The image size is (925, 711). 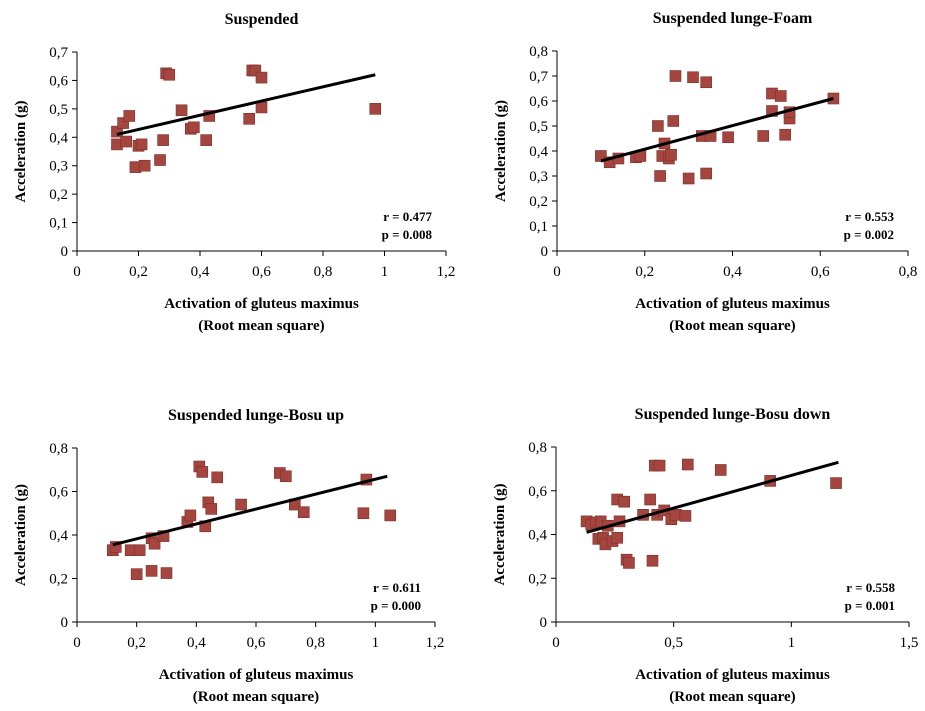 I want to click on p-value-label: p = 0.001, so click(x=870, y=605).